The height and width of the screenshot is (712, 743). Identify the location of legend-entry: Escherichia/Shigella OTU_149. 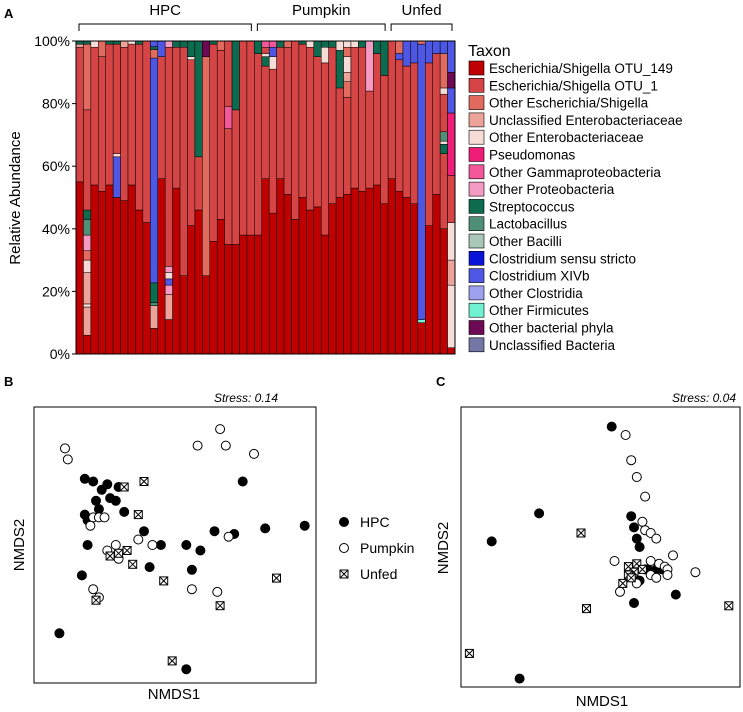
(570, 68).